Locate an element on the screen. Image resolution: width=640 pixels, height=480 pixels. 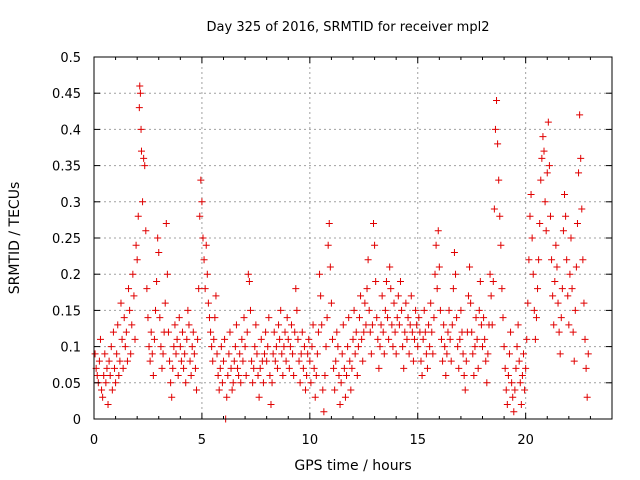
y-tick-label: 0.15 is located at coordinates (66, 311).